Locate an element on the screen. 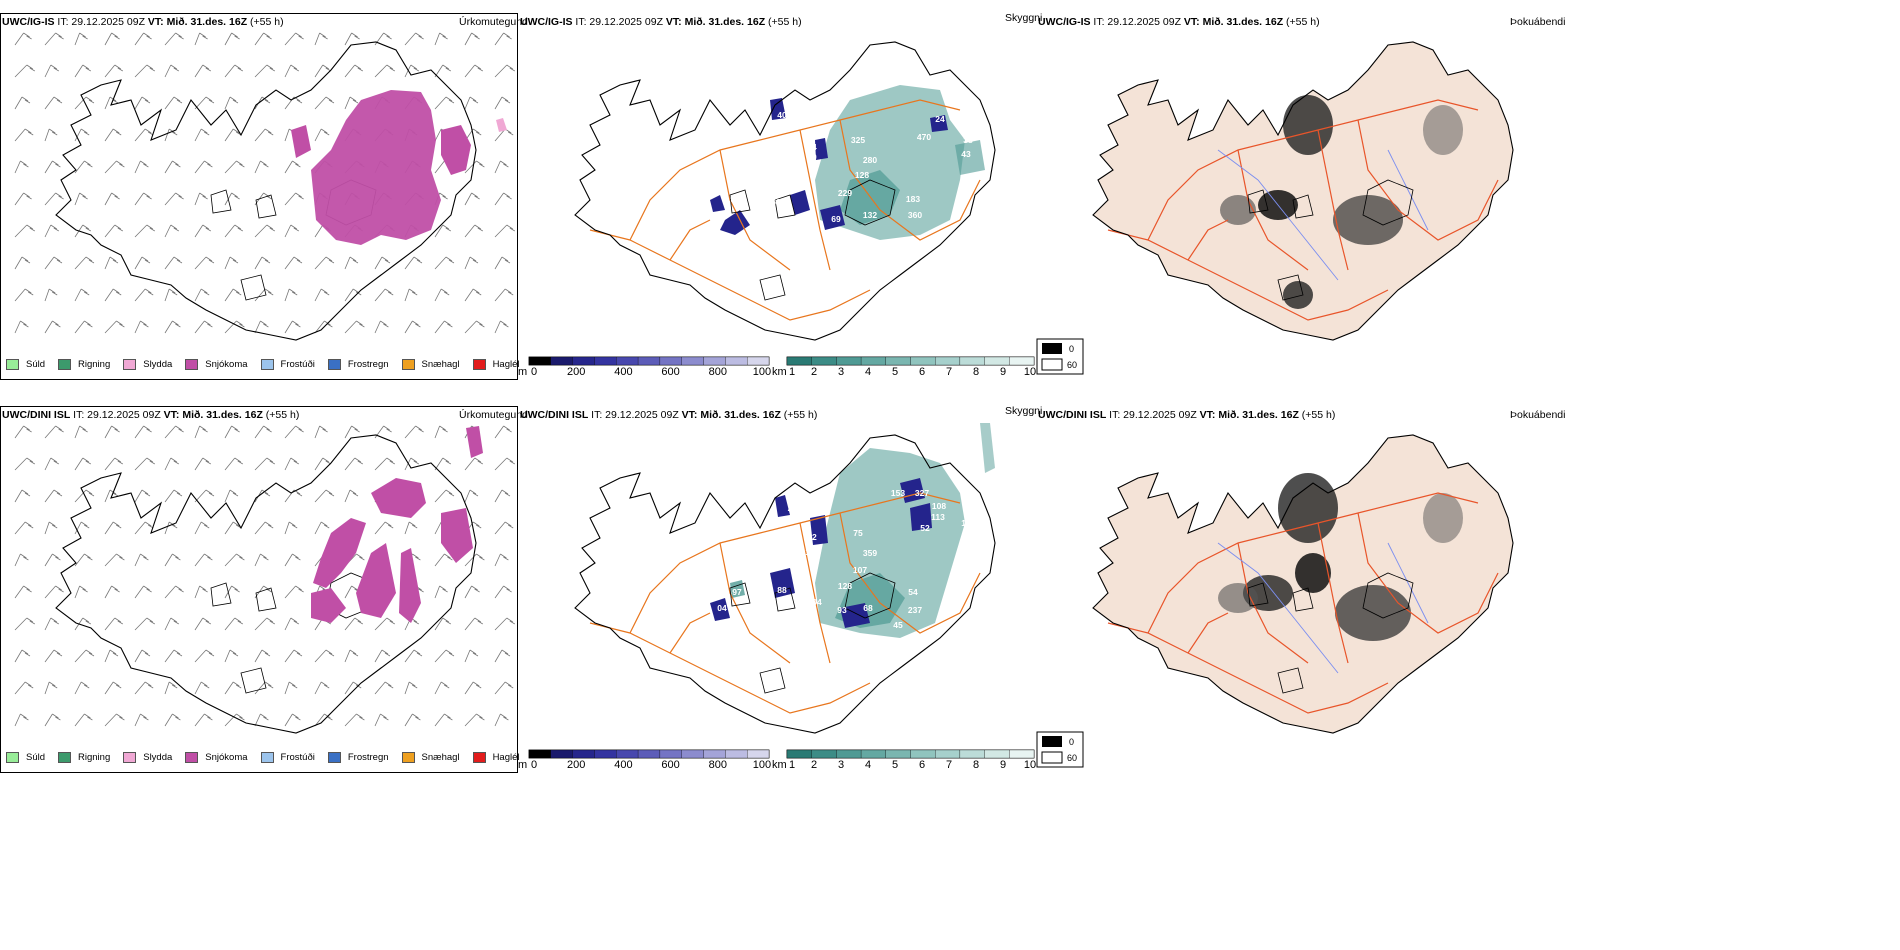  legend-label: Súld is located at coordinates (36, 364).